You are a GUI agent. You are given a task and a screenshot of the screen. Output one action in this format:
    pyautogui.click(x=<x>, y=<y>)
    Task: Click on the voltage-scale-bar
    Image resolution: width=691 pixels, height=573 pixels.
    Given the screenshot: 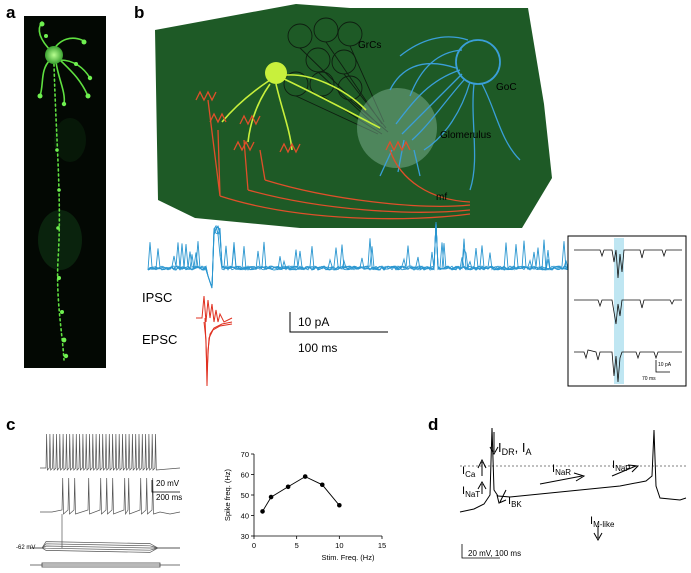 What is the action you would take?
    pyautogui.click(x=165, y=486)
    